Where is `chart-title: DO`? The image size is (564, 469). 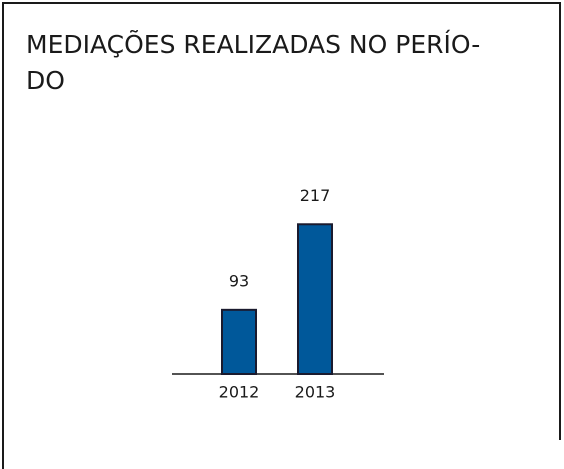 chart-title: DO is located at coordinates (45, 80).